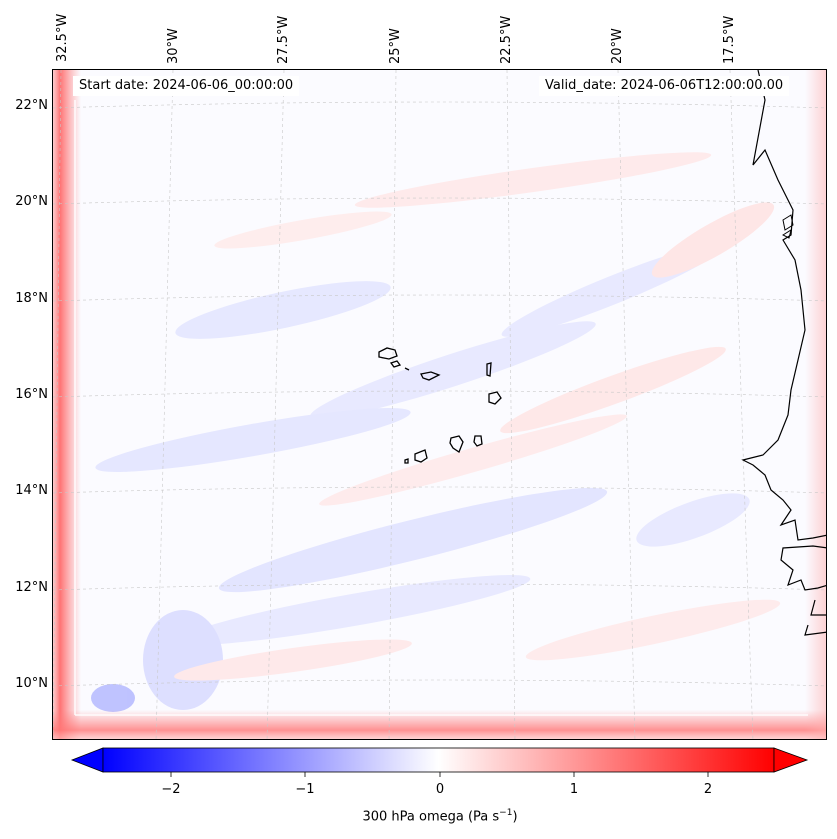 The image size is (837, 839). I want to click on lon-label-20w: 20°W, so click(617, 46).